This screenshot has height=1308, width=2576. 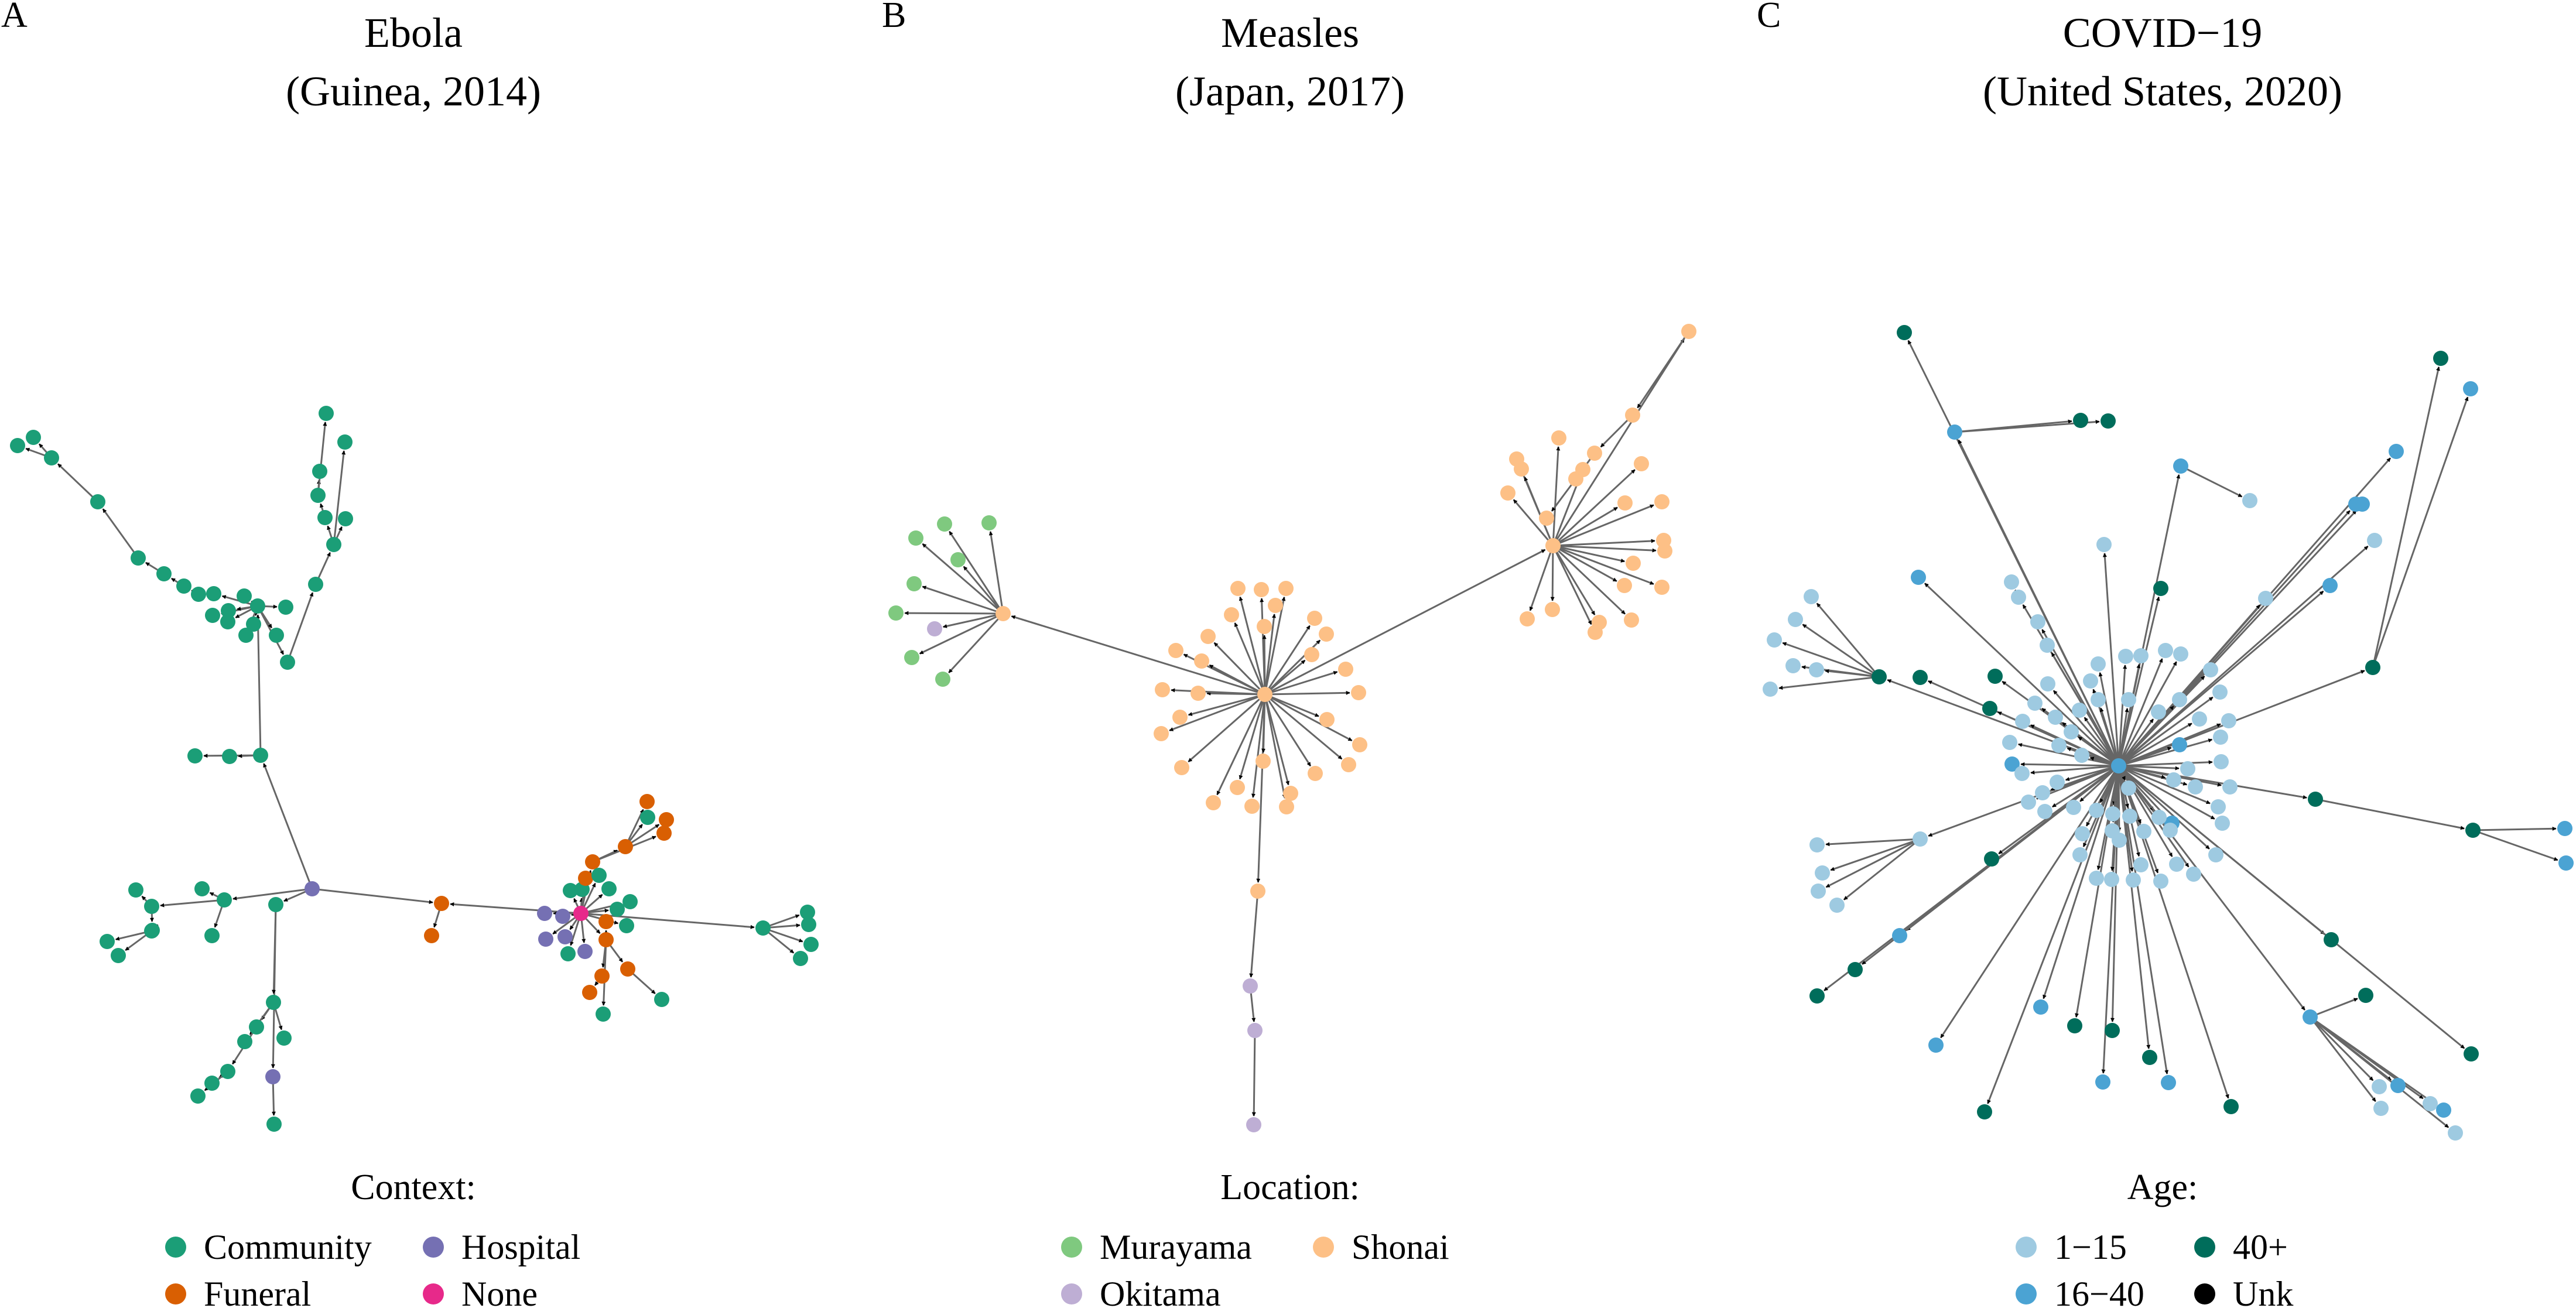 I want to click on panel-subtitle: (United States, 2020), so click(x=2162, y=91).